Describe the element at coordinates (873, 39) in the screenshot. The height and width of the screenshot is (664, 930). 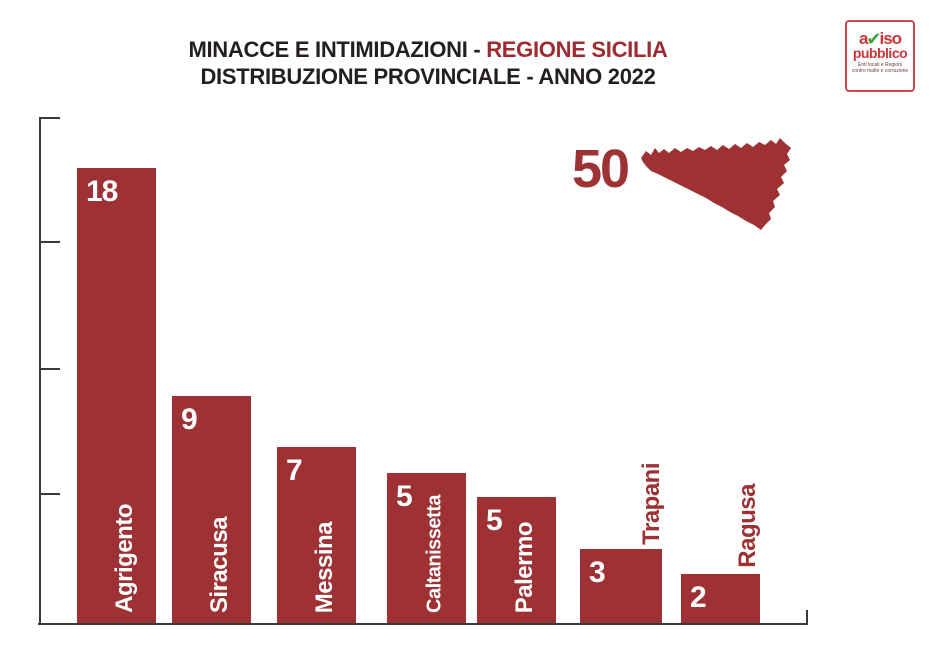
I see `check-icon: ✔` at that location.